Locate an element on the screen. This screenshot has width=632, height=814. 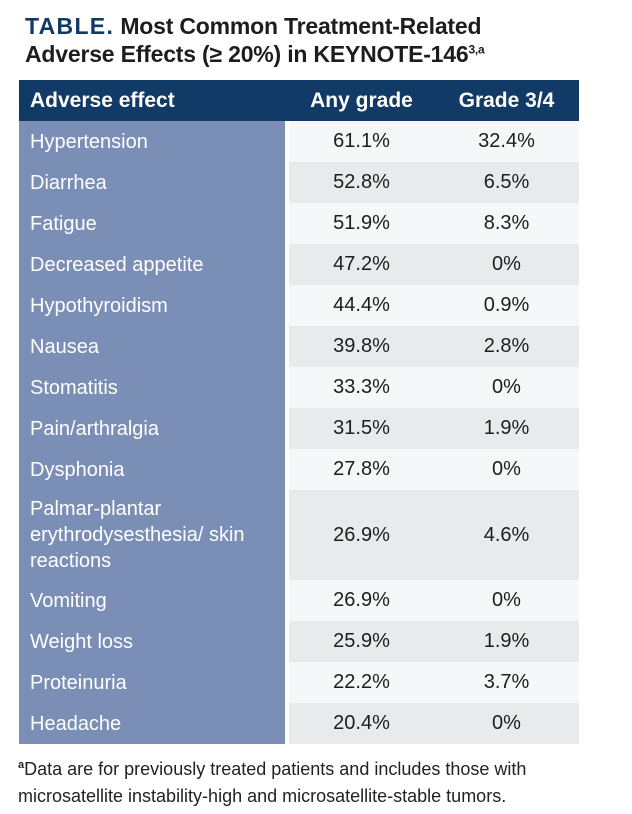
table-row: Hypertension 61.1% 32.4% is located at coordinates (299, 142).